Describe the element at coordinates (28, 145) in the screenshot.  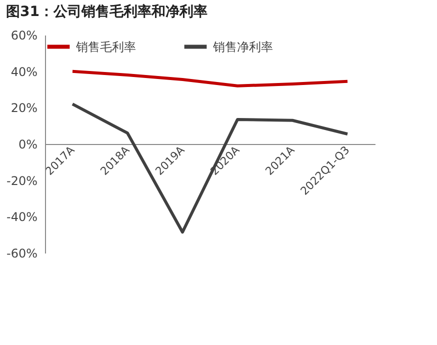
I see `y-tick-label: 0%` at that location.